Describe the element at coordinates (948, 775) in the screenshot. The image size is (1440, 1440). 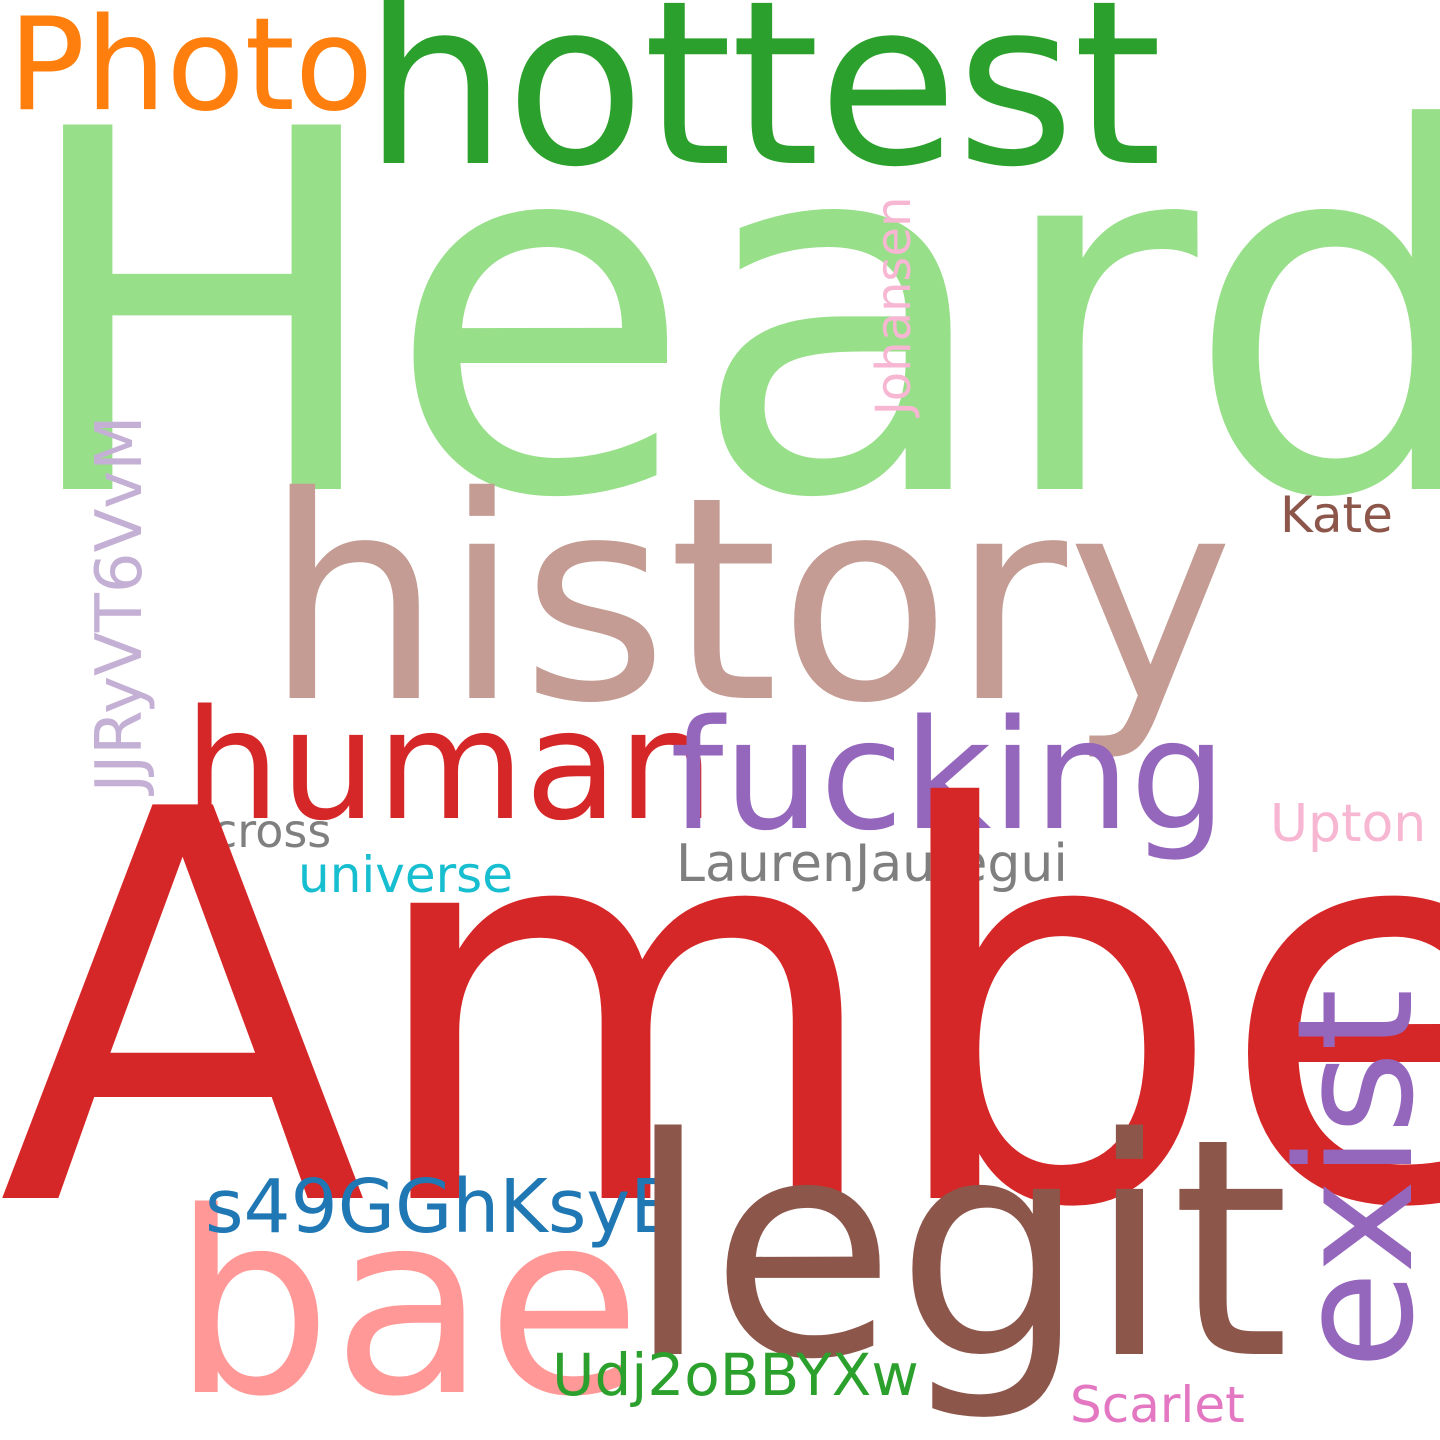
I see `word-fucking: fucking` at that location.